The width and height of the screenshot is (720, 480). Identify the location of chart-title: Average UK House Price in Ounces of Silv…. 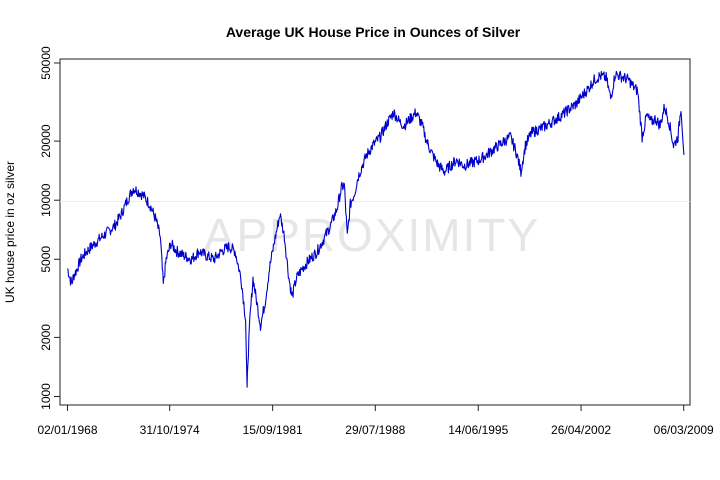
(373, 32).